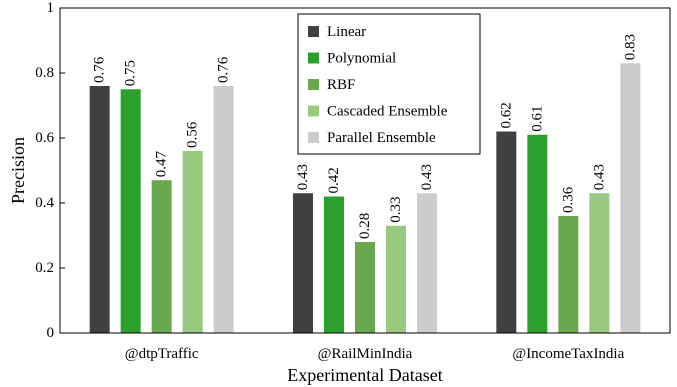 This screenshot has height=387, width=677. Describe the element at coordinates (365, 226) in the screenshot. I see `data-label: 0.28` at that location.